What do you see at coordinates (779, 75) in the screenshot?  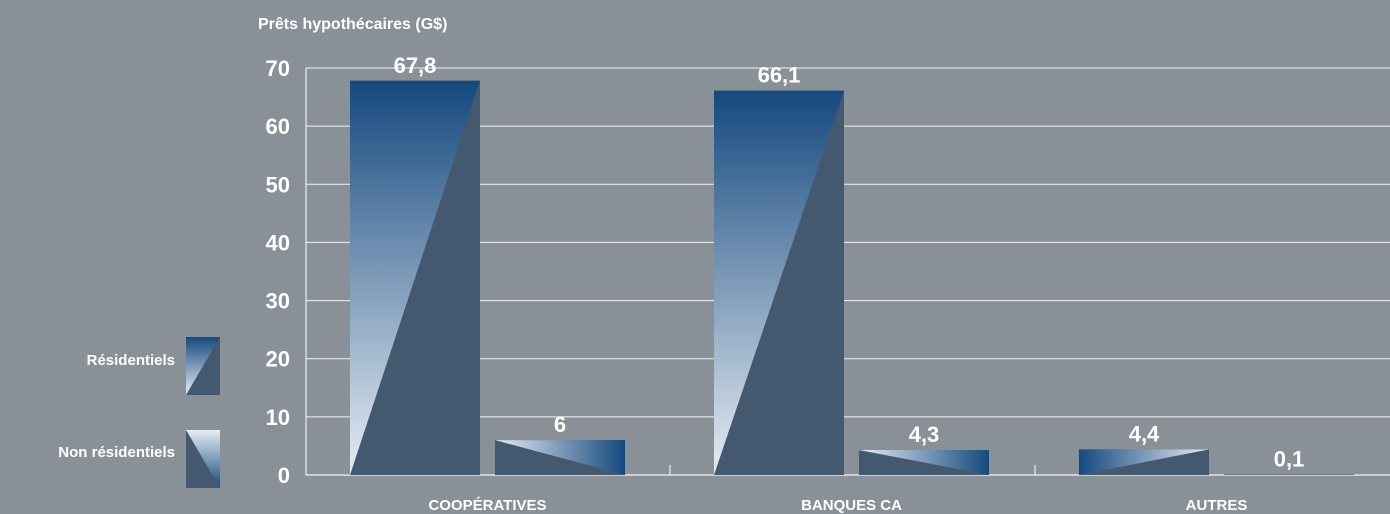 I see `data-label: 66,1` at bounding box center [779, 75].